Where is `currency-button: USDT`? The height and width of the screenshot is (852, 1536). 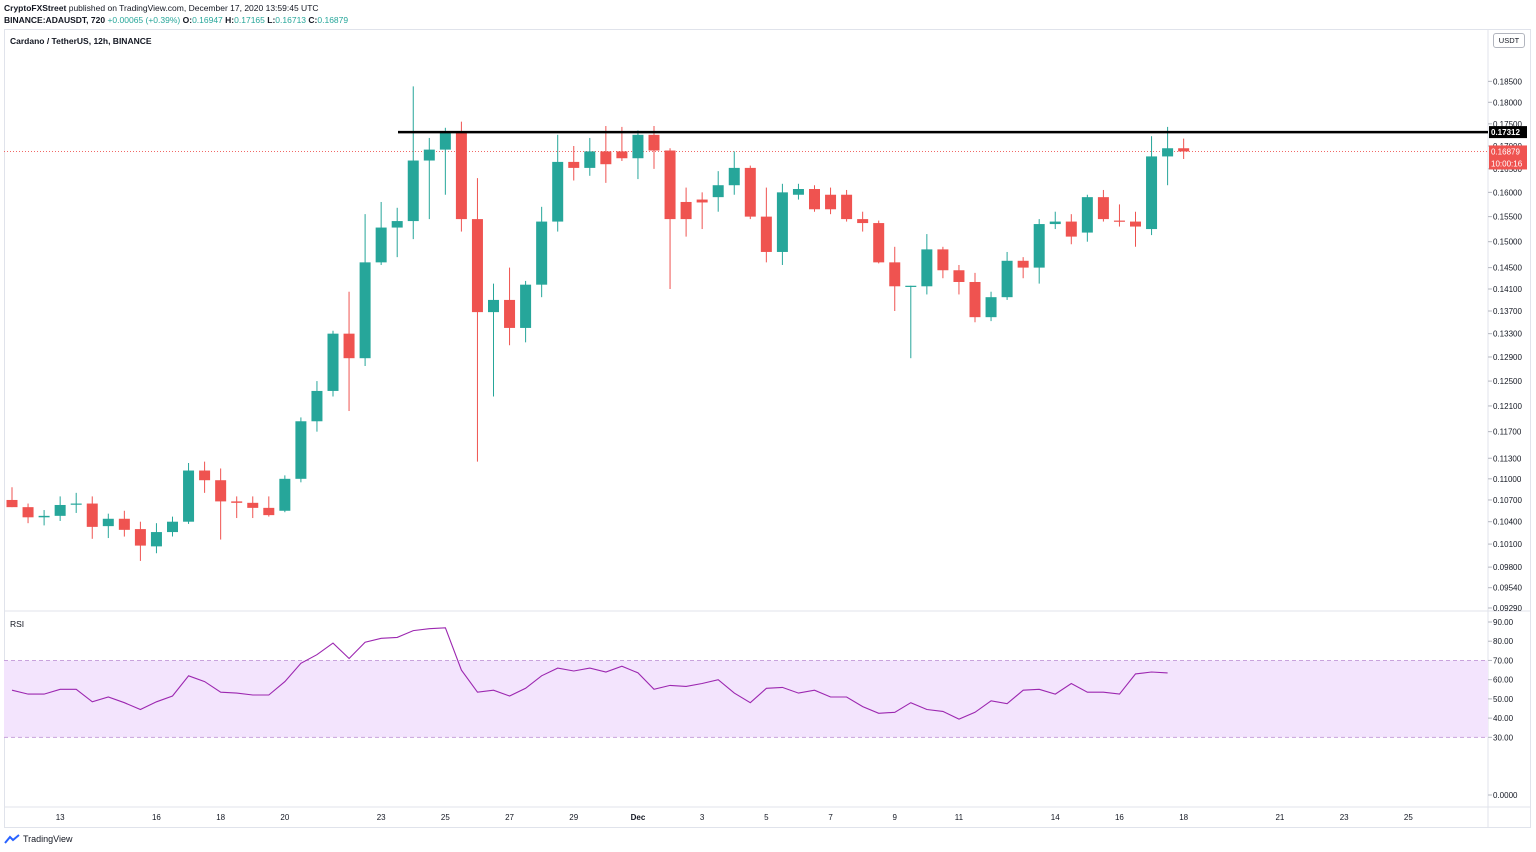
currency-button: USDT is located at coordinates (1509, 40).